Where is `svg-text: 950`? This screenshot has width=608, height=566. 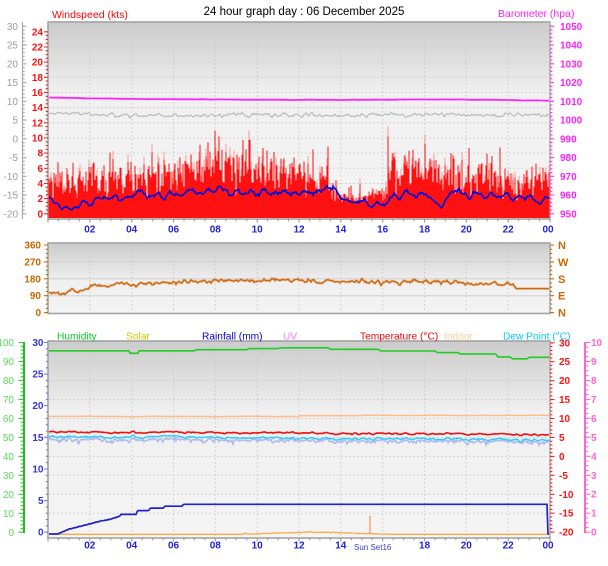
svg-text: 950 is located at coordinates (568, 214).